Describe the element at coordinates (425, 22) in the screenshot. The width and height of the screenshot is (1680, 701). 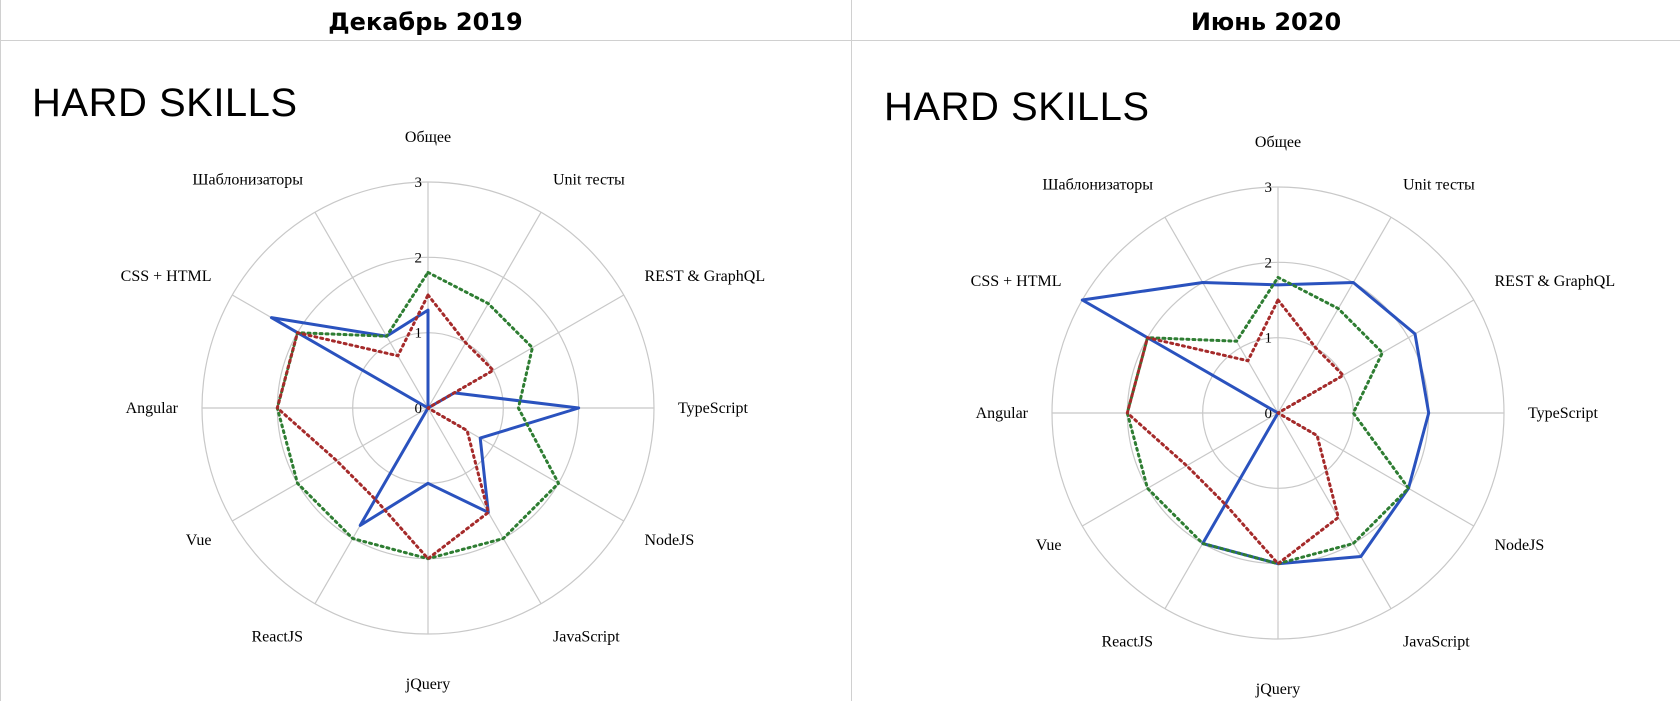
I see `column-header-december-2019: Декабрь 2019` at that location.